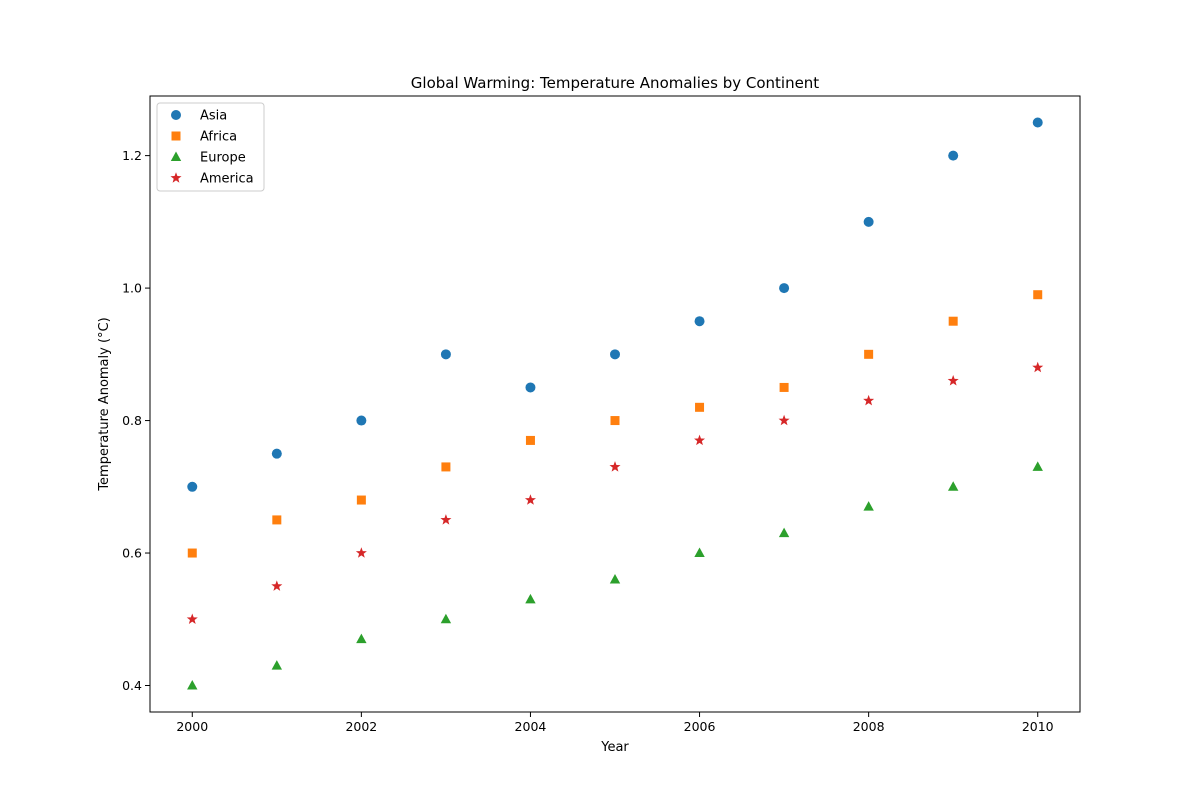  I want to click on point-america-2005, so click(615, 466).